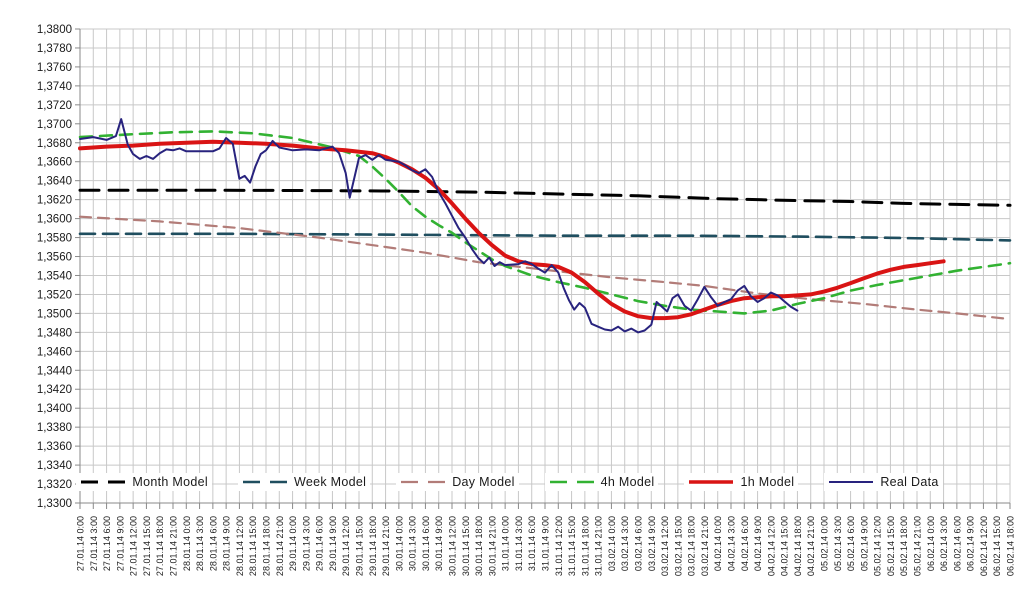 The width and height of the screenshot is (1019, 615). I want to click on x-axis-label: 06.02.14 15:00, so click(997, 546).